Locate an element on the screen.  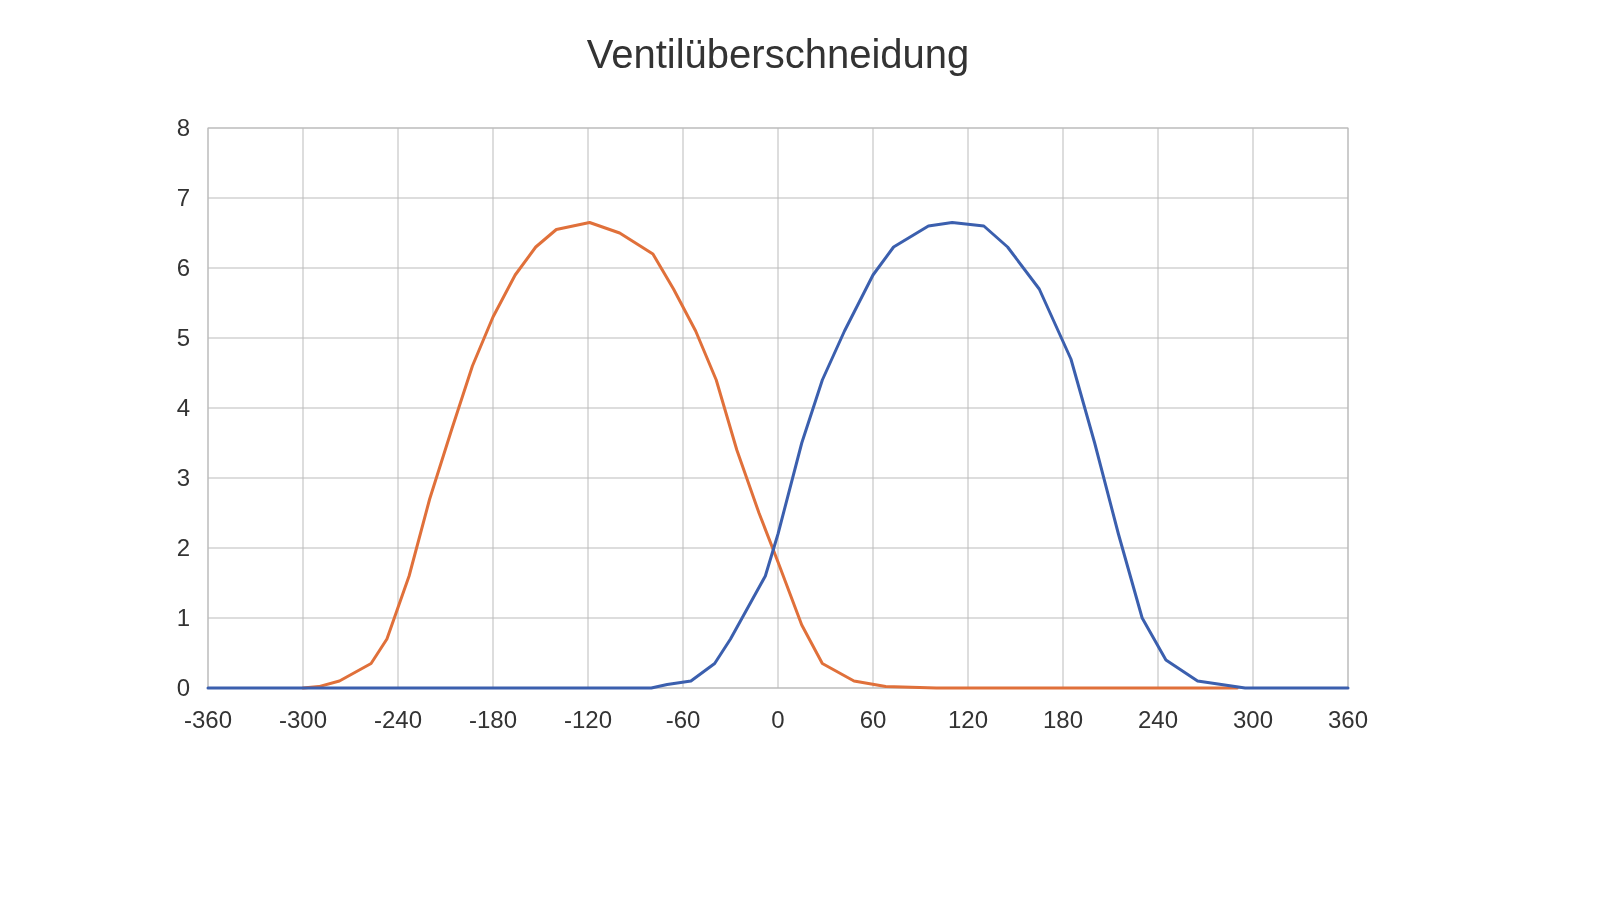
x-tick-label: 180 is located at coordinates (1063, 719).